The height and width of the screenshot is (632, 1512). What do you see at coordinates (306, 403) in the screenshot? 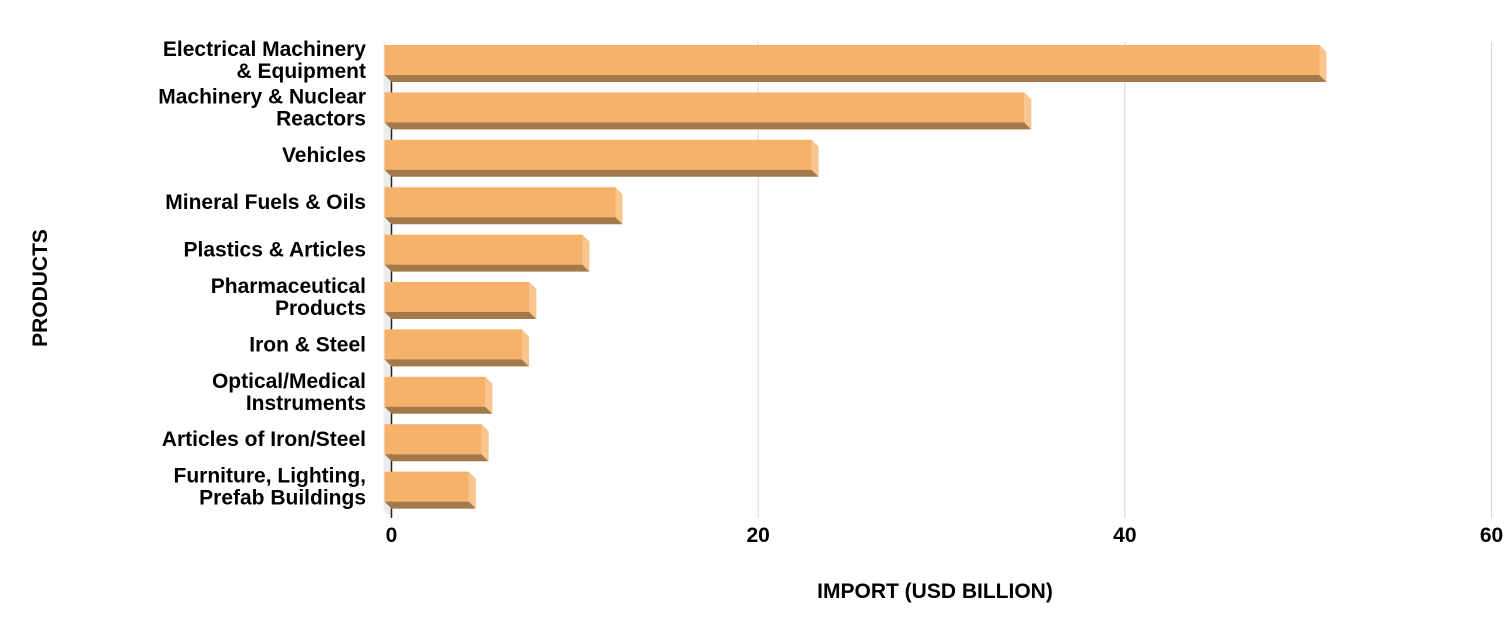
I see `category-label-line: Instruments` at bounding box center [306, 403].